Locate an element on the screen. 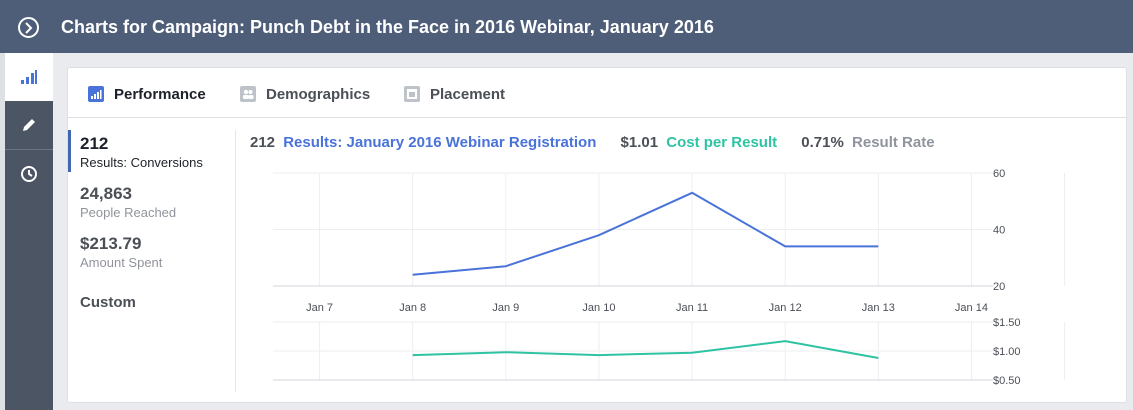 The width and height of the screenshot is (1133, 410). stat-label: People Reached is located at coordinates (128, 212).